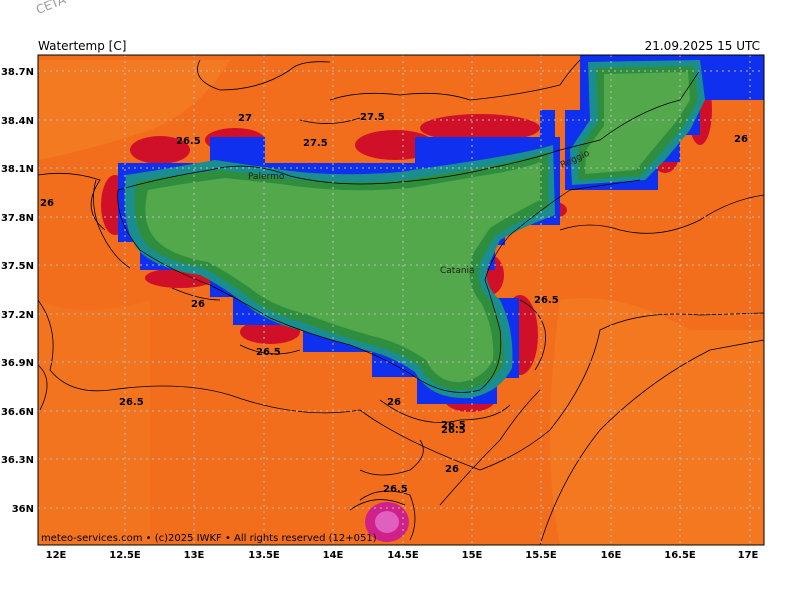 This screenshot has width=800, height=600. Describe the element at coordinates (457, 271) in the screenshot. I see `city-label-catania: Catania` at that location.